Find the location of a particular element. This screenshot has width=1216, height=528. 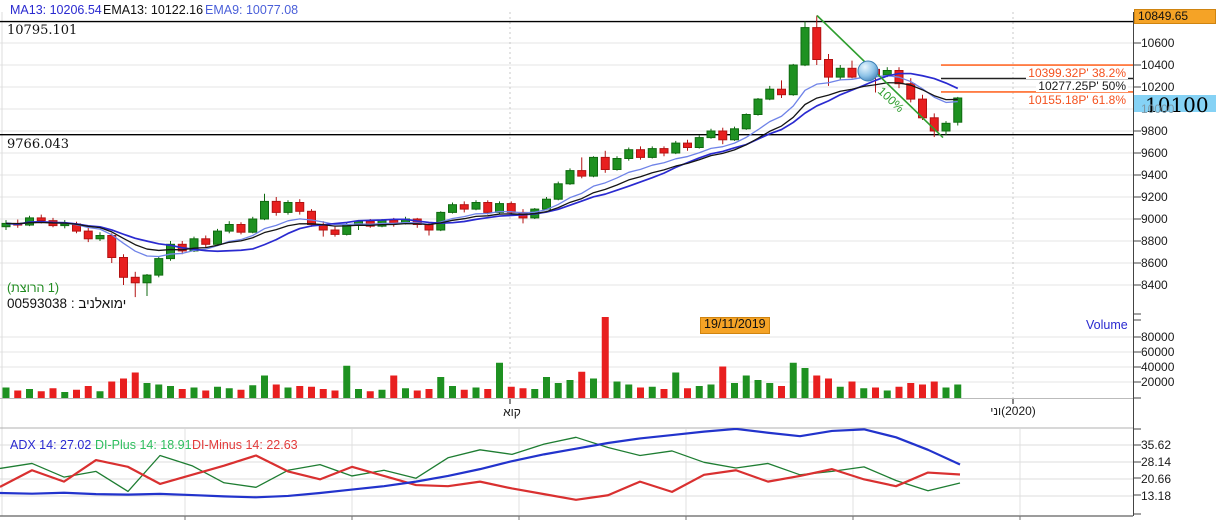

axis-tick-label: 10600 is located at coordinates (1158, 43).